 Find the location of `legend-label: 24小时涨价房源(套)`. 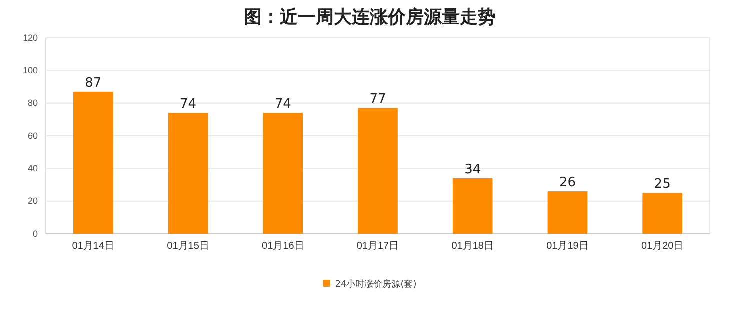

legend-label: 24小时涨价房源(套) is located at coordinates (376, 284).